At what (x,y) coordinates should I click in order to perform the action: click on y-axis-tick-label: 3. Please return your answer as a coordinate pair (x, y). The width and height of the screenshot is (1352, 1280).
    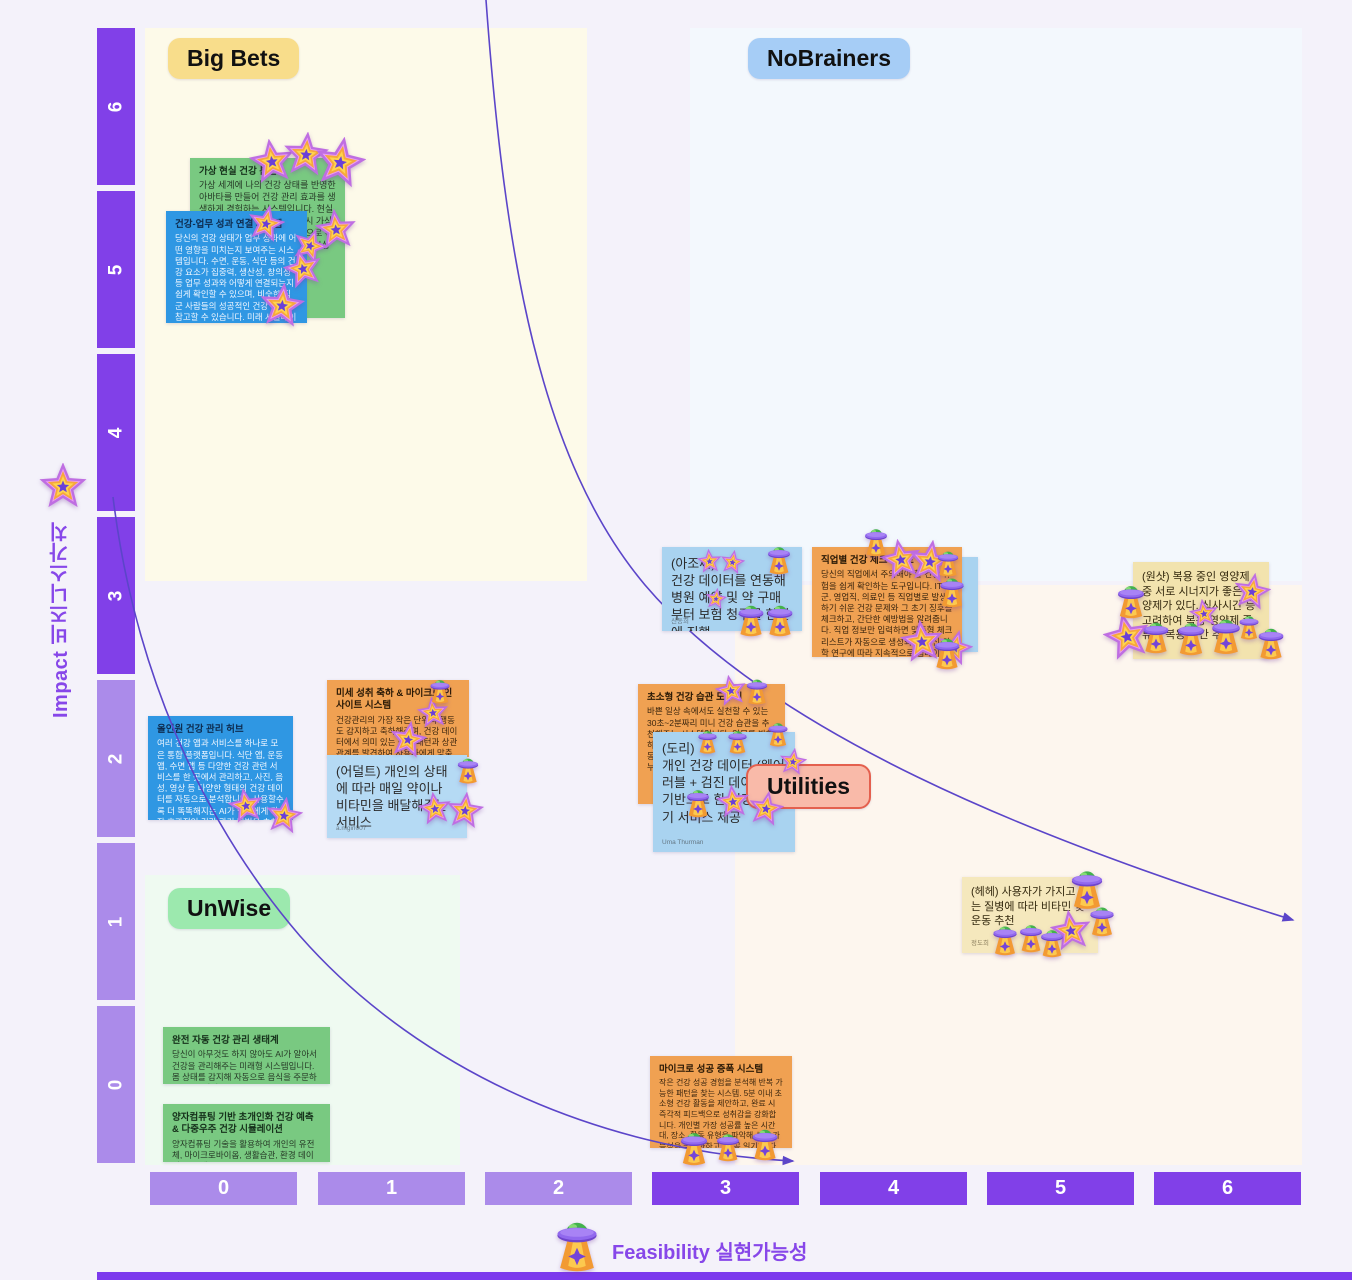
    Looking at the image, I should click on (115, 595).